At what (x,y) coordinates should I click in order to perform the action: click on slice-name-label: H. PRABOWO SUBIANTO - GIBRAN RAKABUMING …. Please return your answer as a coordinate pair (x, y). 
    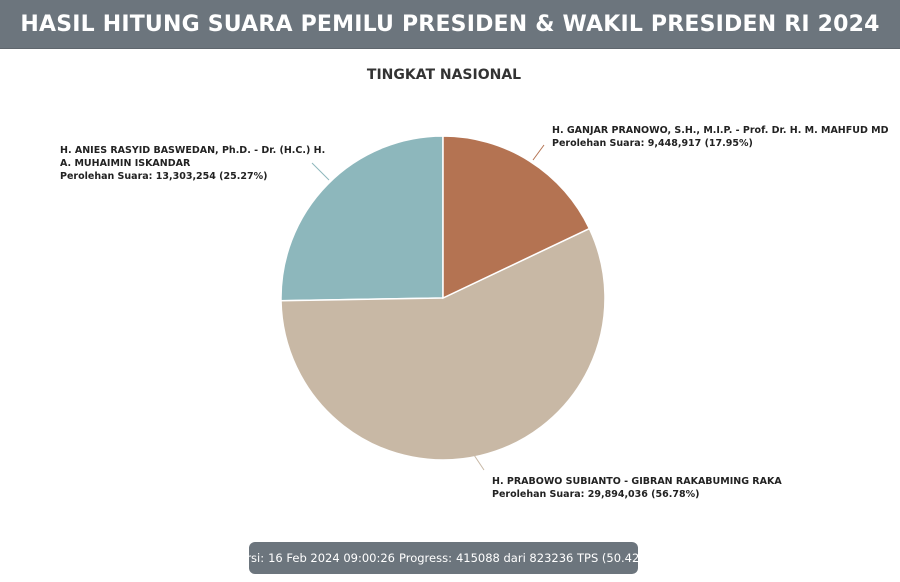
    Looking at the image, I should click on (637, 481).